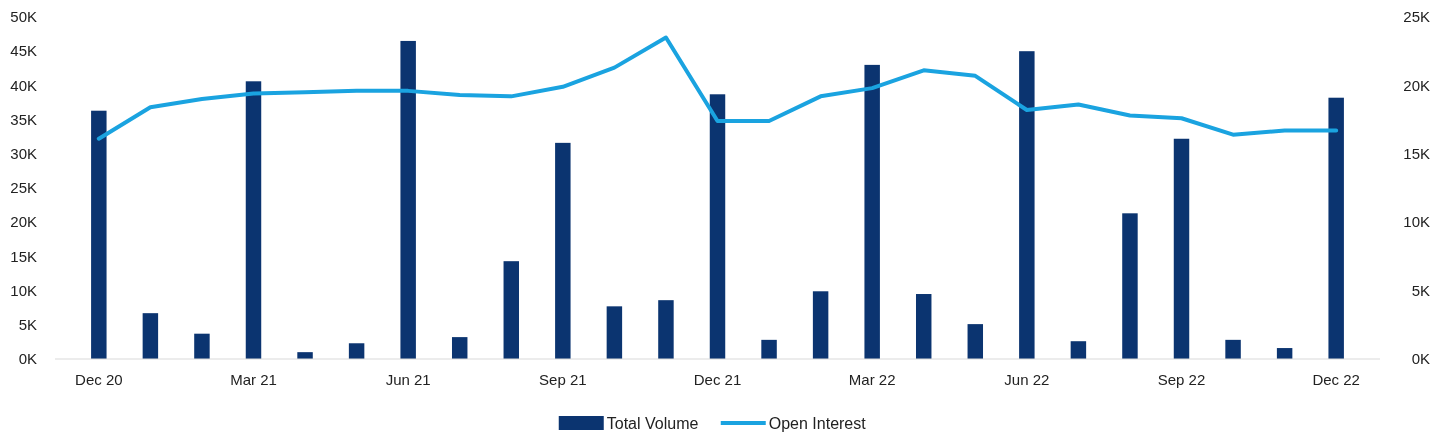 The image size is (1450, 441). Describe the element at coordinates (563, 379) in the screenshot. I see `x-tick-label: Sep 21` at that location.